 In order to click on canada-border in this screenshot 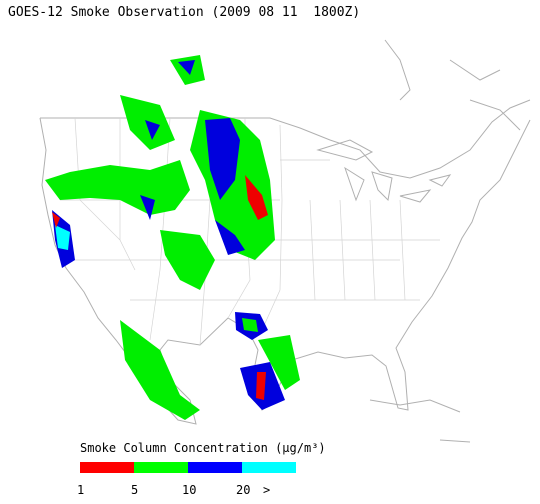, I will do `click(285, 139)`.